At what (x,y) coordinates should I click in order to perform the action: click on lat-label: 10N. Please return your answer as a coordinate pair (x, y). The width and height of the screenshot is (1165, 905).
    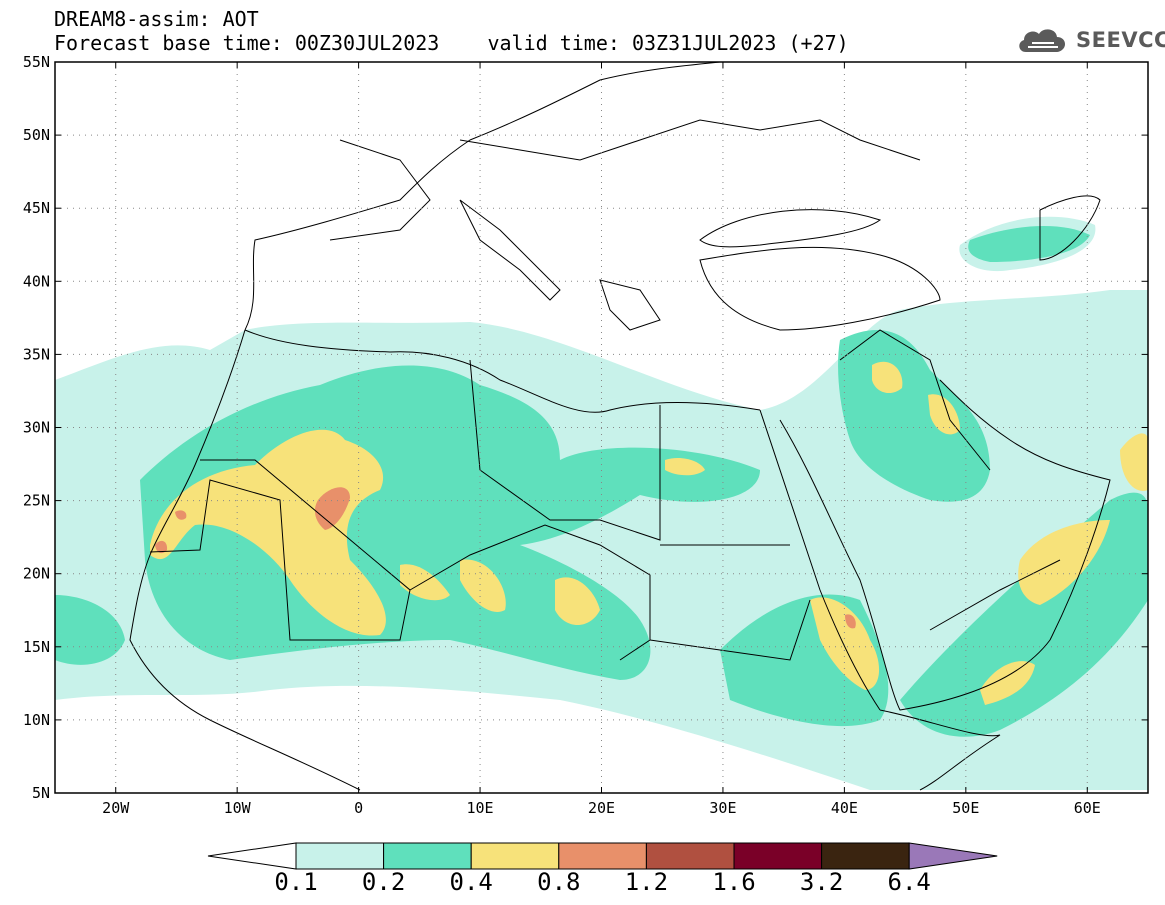
    Looking at the image, I should click on (36, 720).